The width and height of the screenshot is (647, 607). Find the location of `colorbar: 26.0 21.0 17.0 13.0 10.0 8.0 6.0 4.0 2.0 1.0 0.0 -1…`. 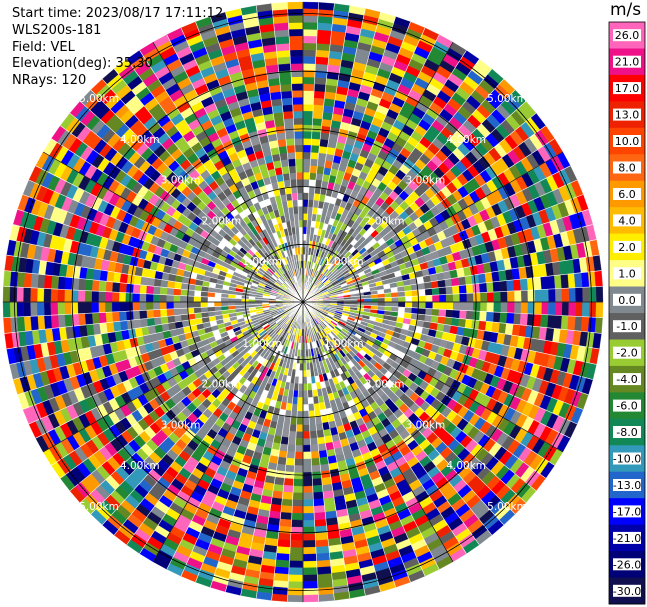

colorbar: 26.0 21.0 17.0 13.0 10.0 8.0 6.0 4.0 2.0 1.0 0.0 -1… is located at coordinates (627, 313).